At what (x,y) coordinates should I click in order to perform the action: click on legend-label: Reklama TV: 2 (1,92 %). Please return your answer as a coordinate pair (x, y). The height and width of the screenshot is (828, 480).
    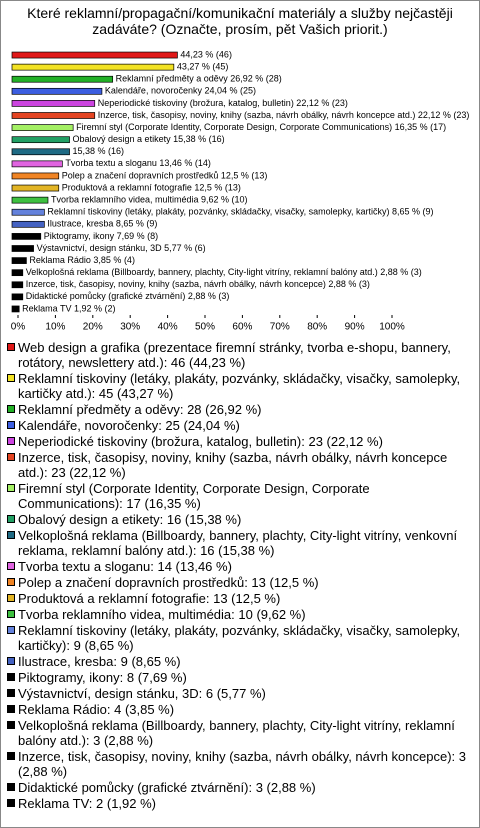
    Looking at the image, I should click on (87, 803).